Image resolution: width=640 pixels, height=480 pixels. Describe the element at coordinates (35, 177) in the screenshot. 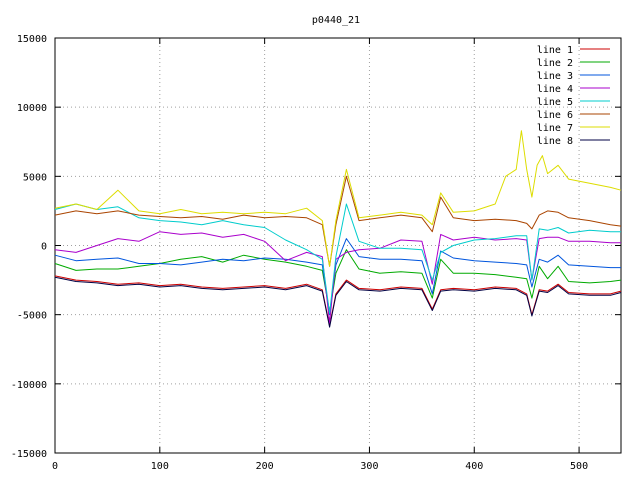

I see `y-tick-label: 5000` at that location.